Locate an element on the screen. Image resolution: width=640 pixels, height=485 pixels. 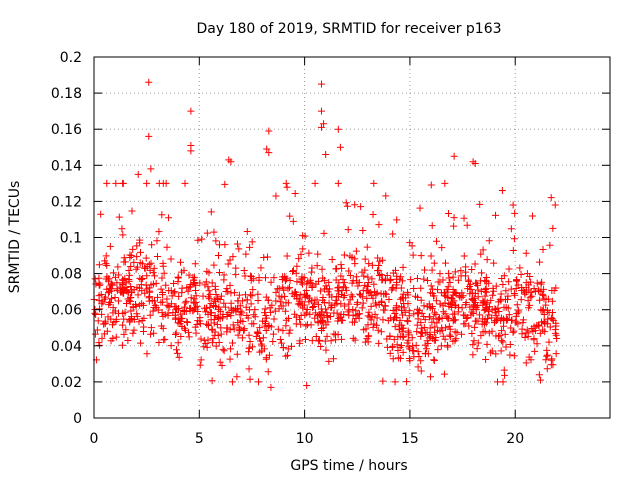
y-tick-label: 0.2 is located at coordinates (71, 58).